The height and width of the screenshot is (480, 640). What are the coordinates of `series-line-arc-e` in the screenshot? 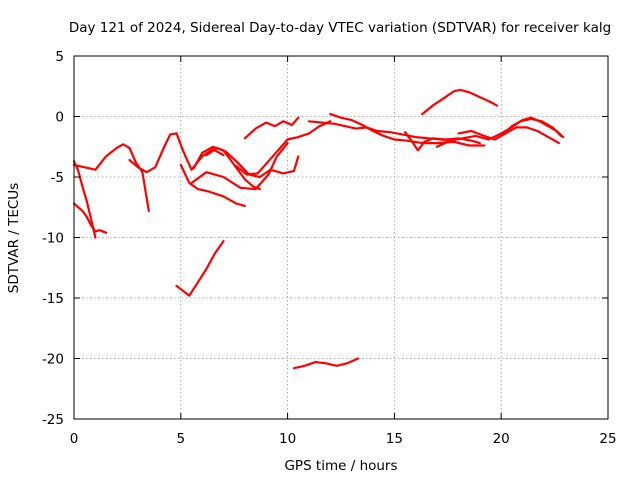 It's located at (212, 185).